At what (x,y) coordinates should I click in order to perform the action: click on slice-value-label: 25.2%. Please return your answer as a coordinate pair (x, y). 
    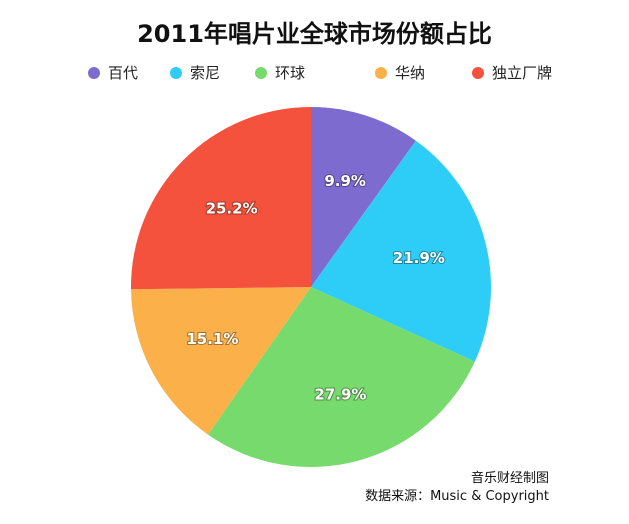
    Looking at the image, I should click on (232, 209).